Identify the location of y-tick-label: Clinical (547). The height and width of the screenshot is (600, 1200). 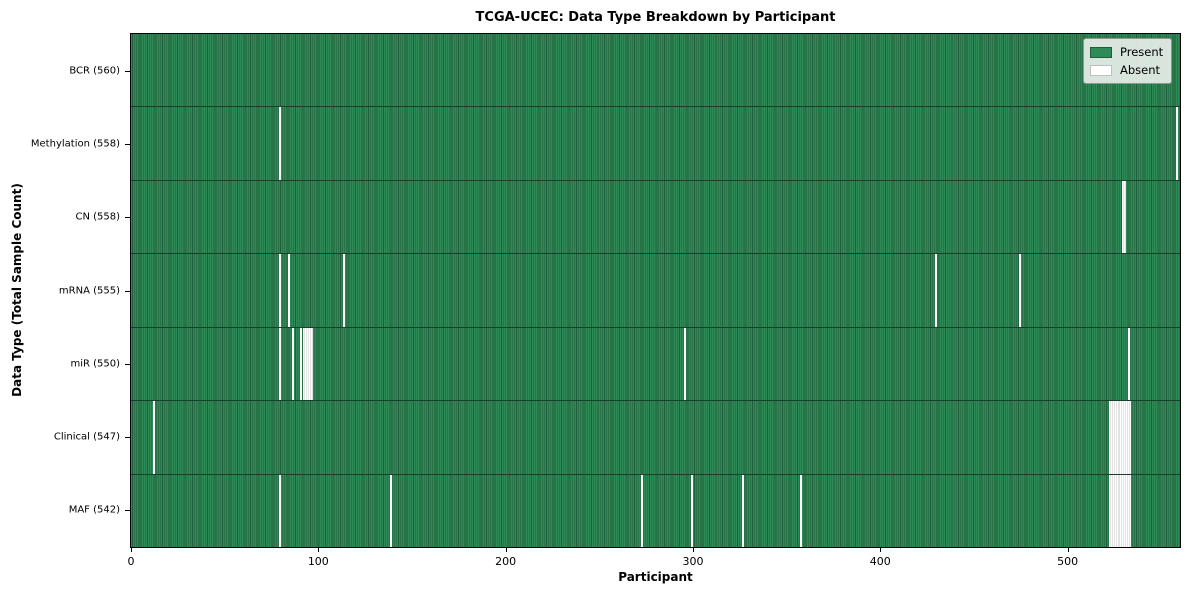
(86, 437).